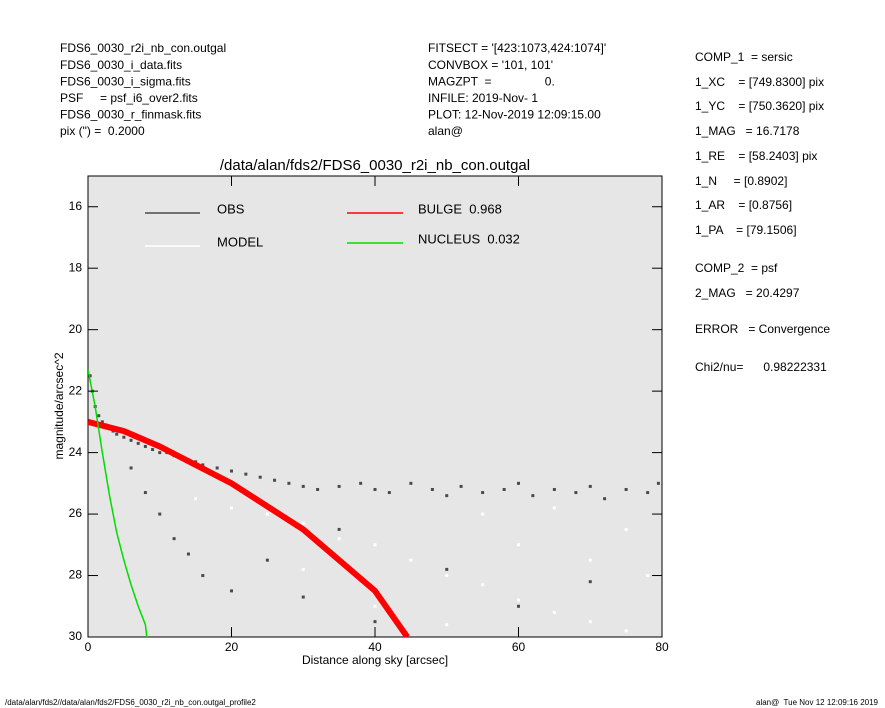 The width and height of the screenshot is (885, 708). What do you see at coordinates (76, 513) in the screenshot?
I see `y-tick-label: 26` at bounding box center [76, 513].